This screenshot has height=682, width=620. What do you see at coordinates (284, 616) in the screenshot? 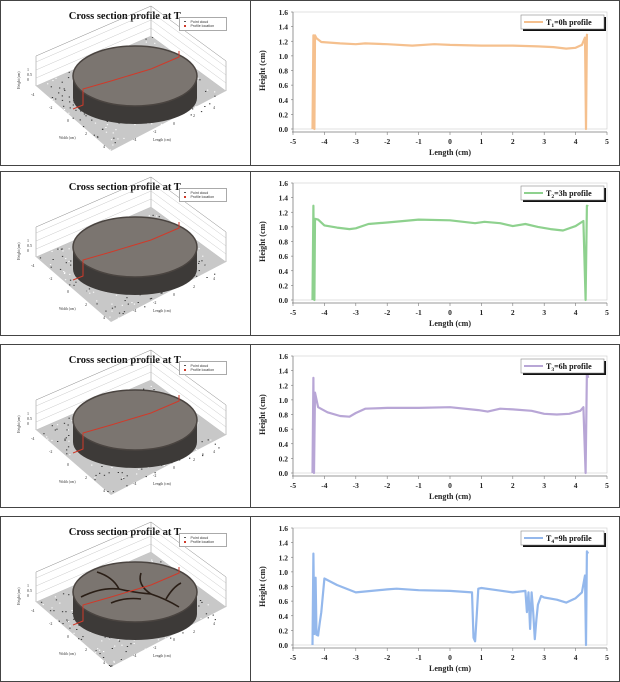
I see `y-tick-label: 0.4` at bounding box center [284, 616].